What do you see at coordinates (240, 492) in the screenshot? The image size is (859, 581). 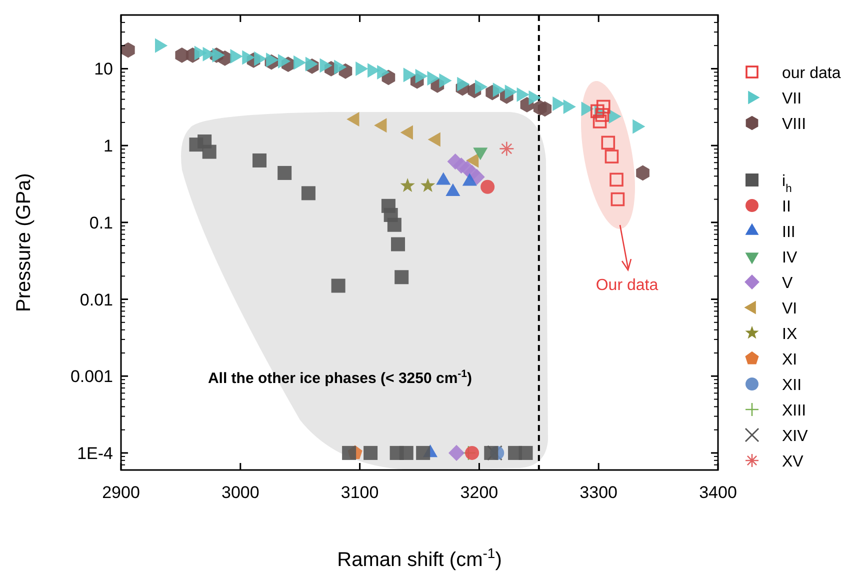 I see `x-tick-label: 3000` at bounding box center [240, 492].